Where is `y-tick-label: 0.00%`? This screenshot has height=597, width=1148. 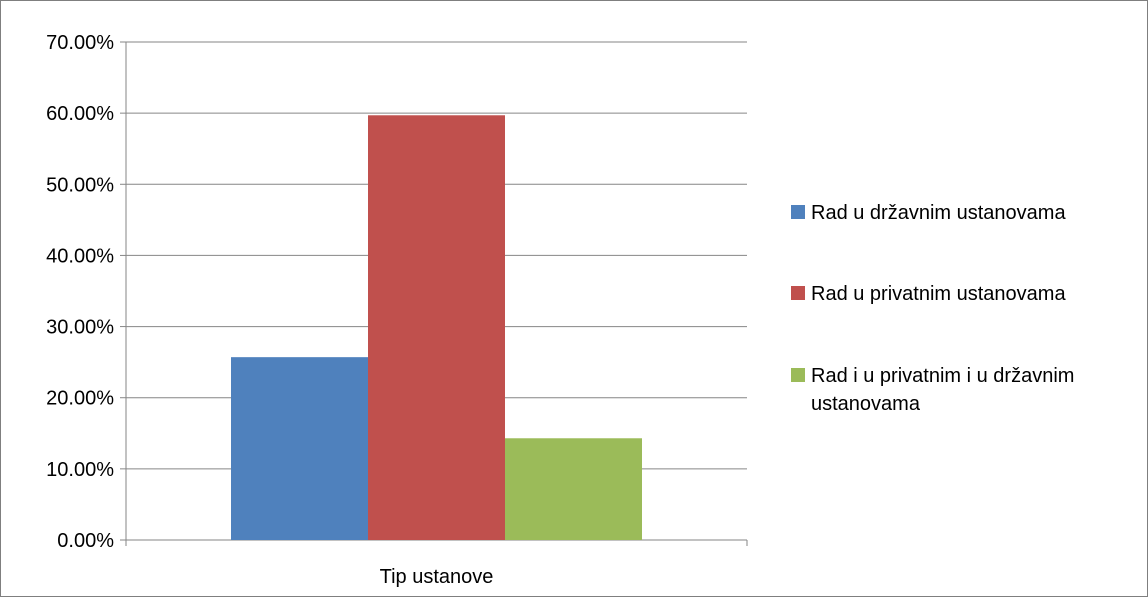 y-tick-label: 0.00% is located at coordinates (85, 541).